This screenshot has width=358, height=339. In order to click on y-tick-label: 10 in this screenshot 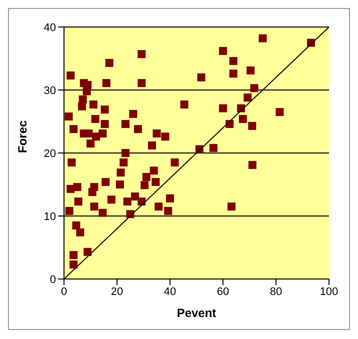, I will do `click(50, 216)`.